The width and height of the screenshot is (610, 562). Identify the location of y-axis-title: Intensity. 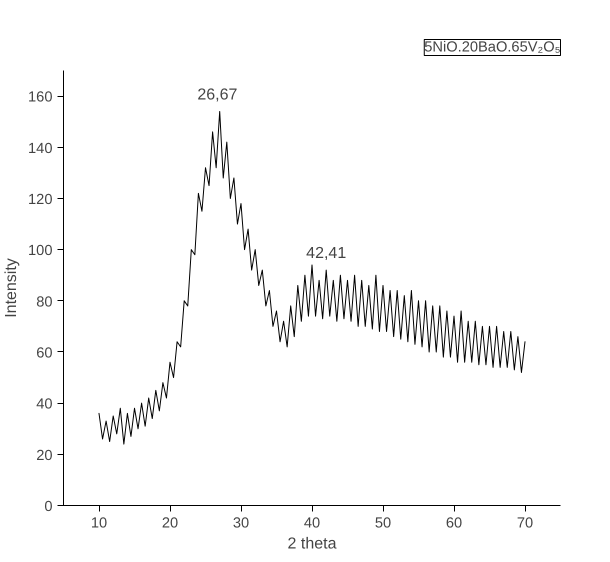
(11, 288).